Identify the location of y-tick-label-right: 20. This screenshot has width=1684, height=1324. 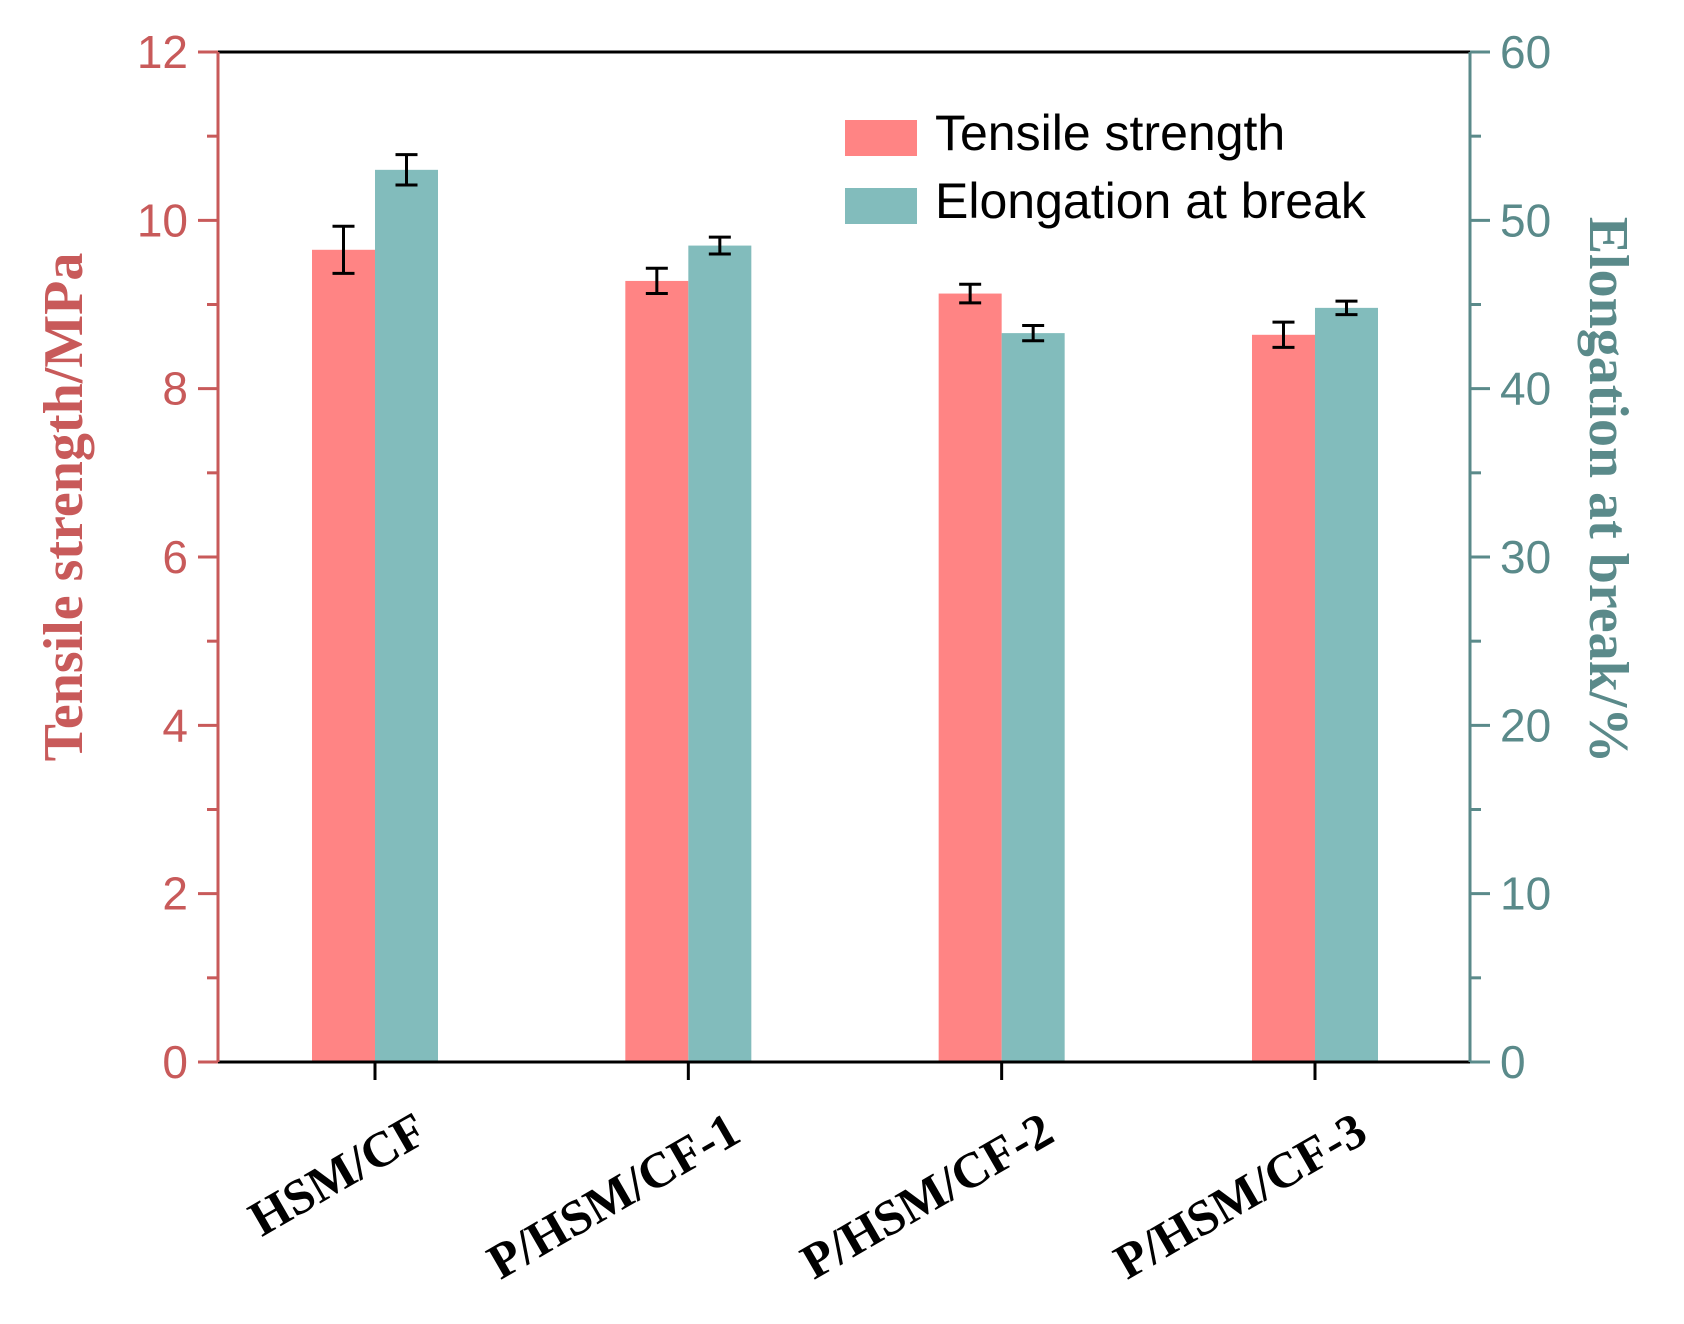
(1525, 725).